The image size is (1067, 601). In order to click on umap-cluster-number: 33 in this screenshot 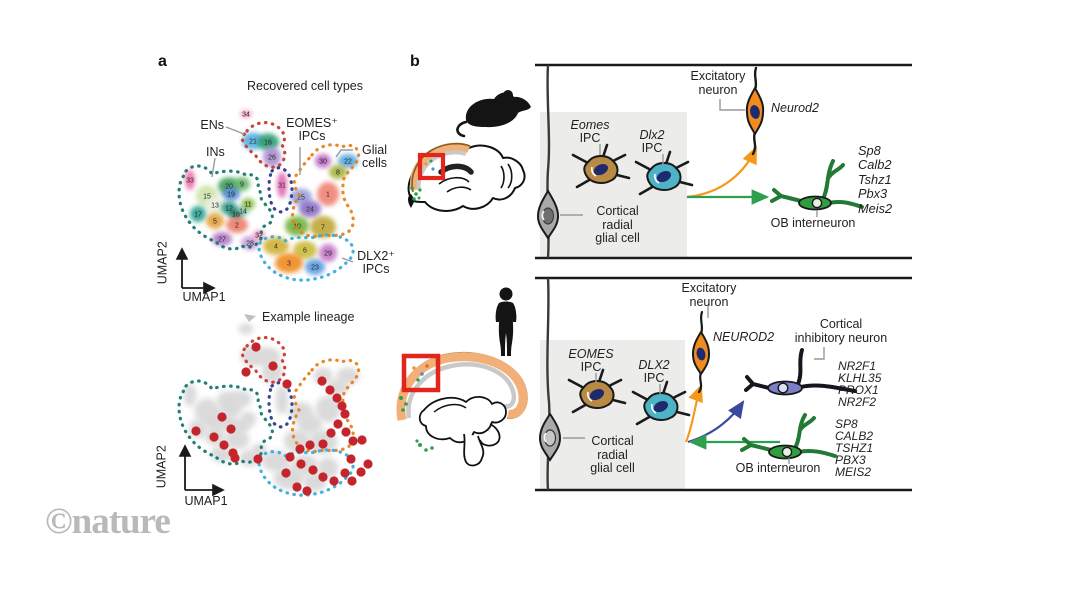, I will do `click(190, 181)`.